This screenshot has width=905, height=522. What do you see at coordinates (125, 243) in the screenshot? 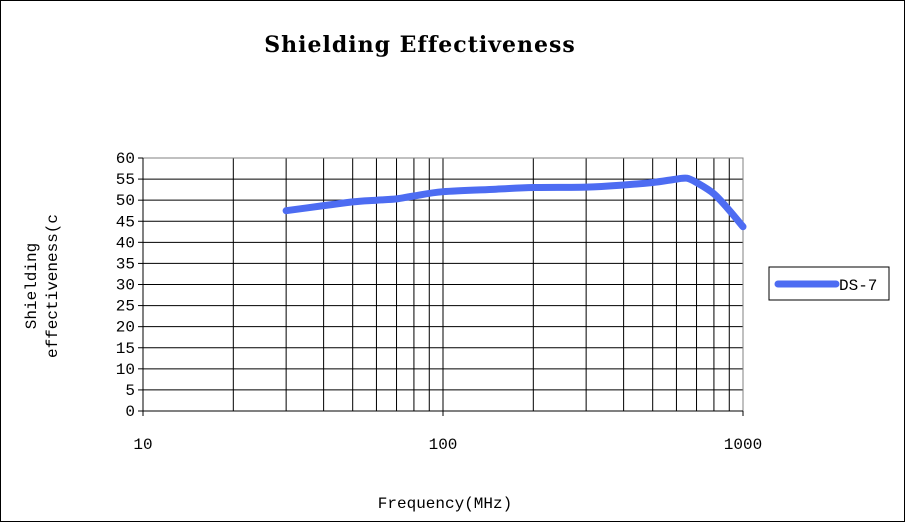
I see `y-tick-label: 40` at bounding box center [125, 243].